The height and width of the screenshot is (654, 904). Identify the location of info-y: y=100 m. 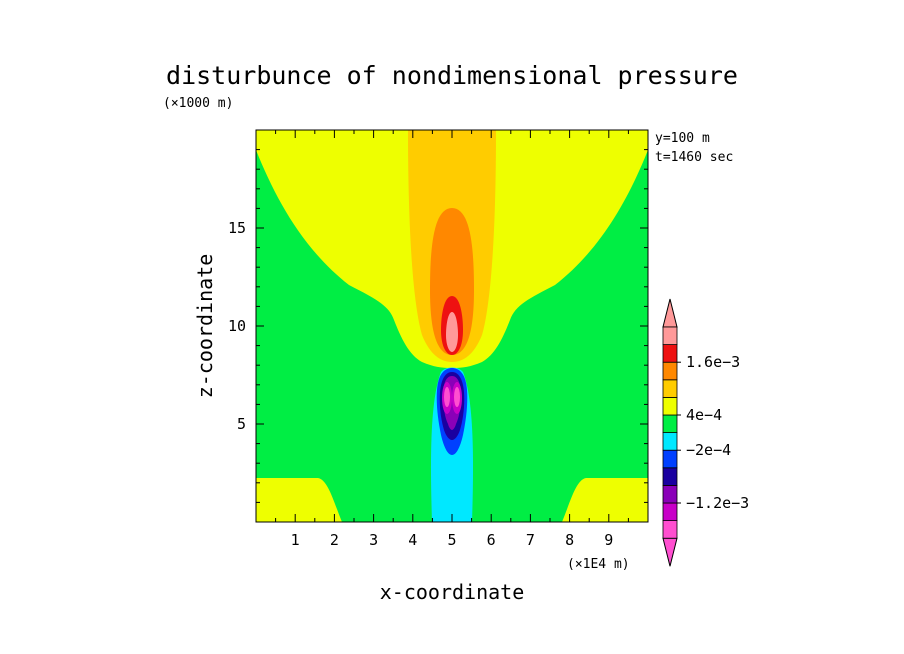
(682, 138).